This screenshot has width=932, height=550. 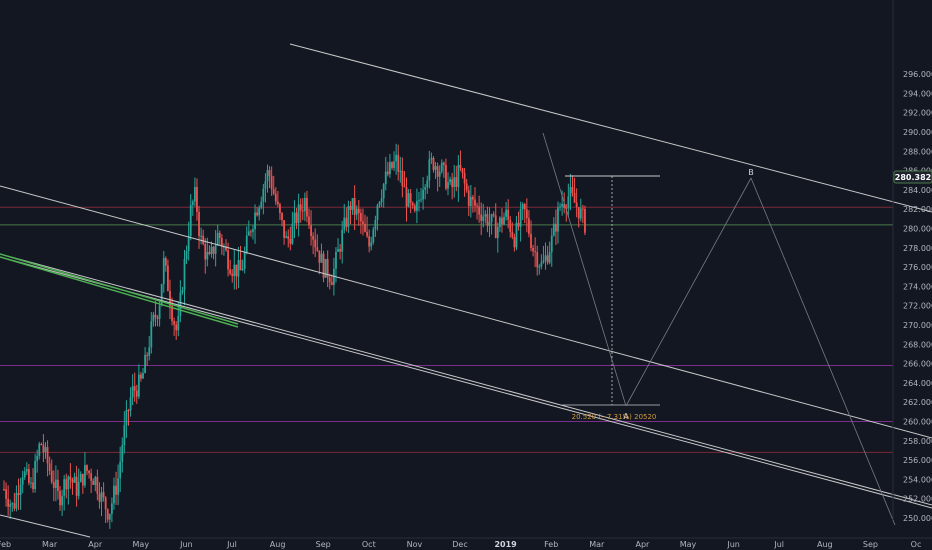 I want to click on annotations: B A 20.520 (−7.31%) 20520, so click(x=663, y=294).